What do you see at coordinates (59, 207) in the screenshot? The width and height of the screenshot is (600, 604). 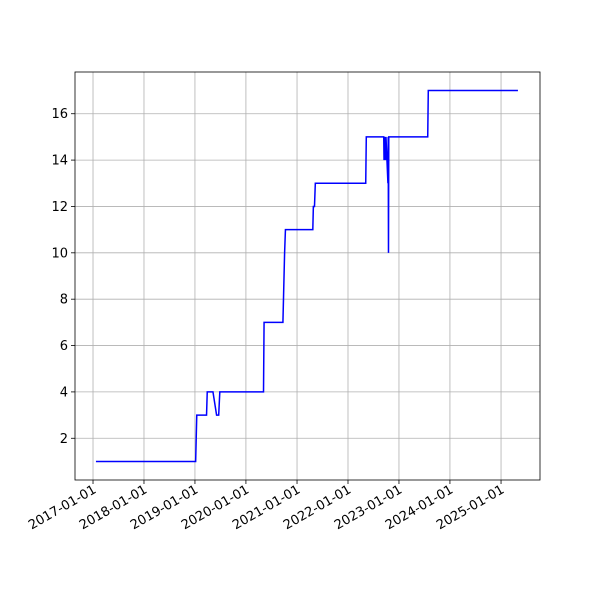 I see `y-tick-label: 12` at bounding box center [59, 207].